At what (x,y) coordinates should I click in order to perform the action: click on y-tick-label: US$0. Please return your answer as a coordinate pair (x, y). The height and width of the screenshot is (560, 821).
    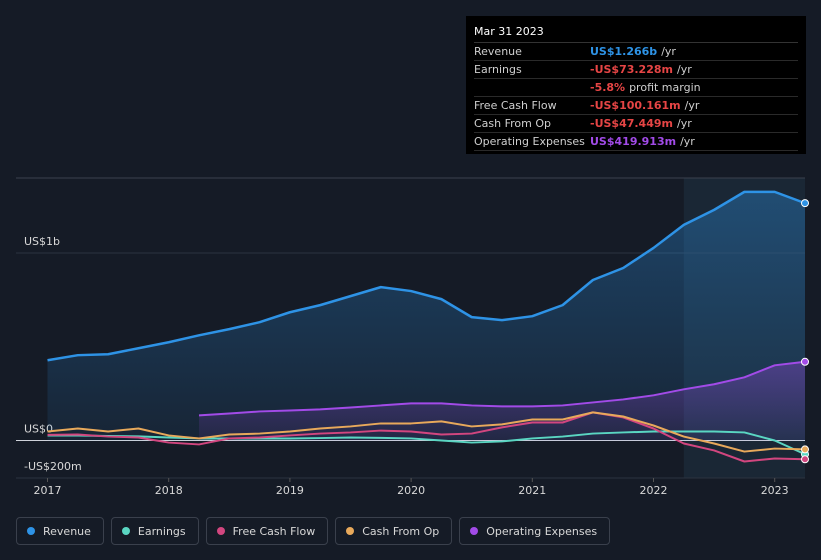
    Looking at the image, I should click on (38, 429).